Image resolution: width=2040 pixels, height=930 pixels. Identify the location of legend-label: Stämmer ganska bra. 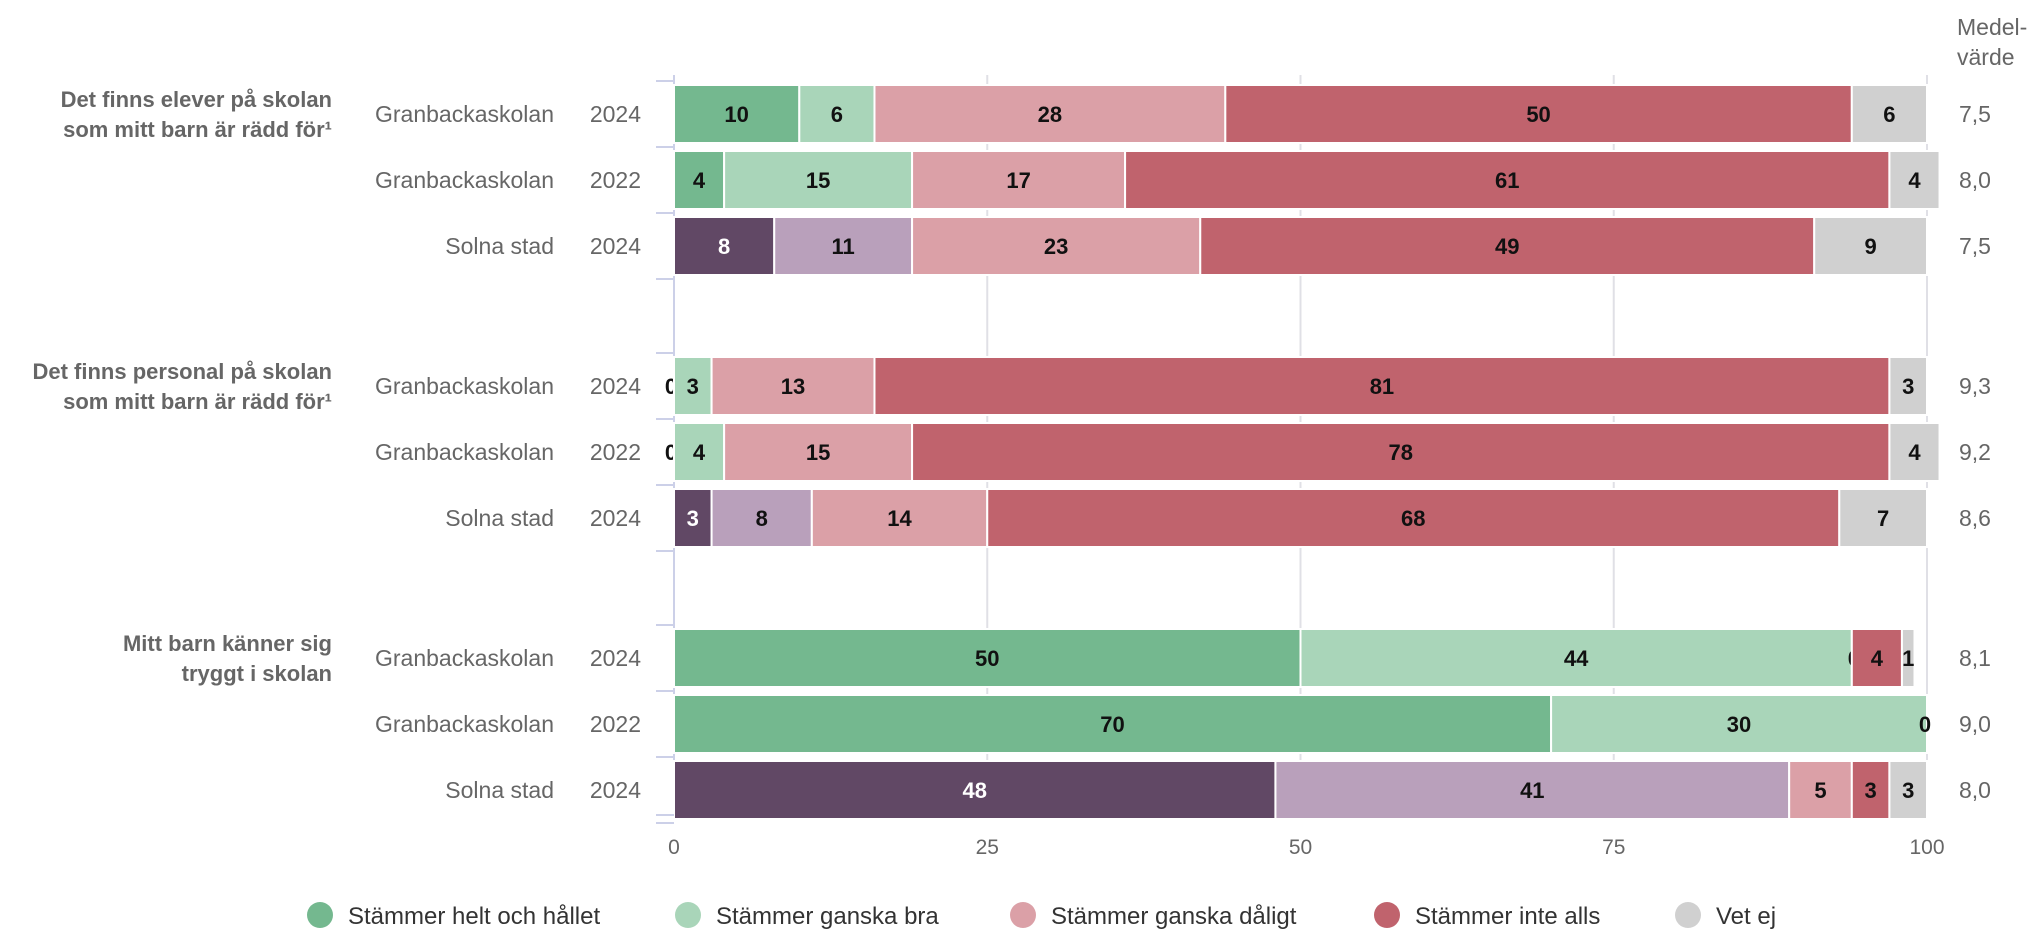
(827, 916).